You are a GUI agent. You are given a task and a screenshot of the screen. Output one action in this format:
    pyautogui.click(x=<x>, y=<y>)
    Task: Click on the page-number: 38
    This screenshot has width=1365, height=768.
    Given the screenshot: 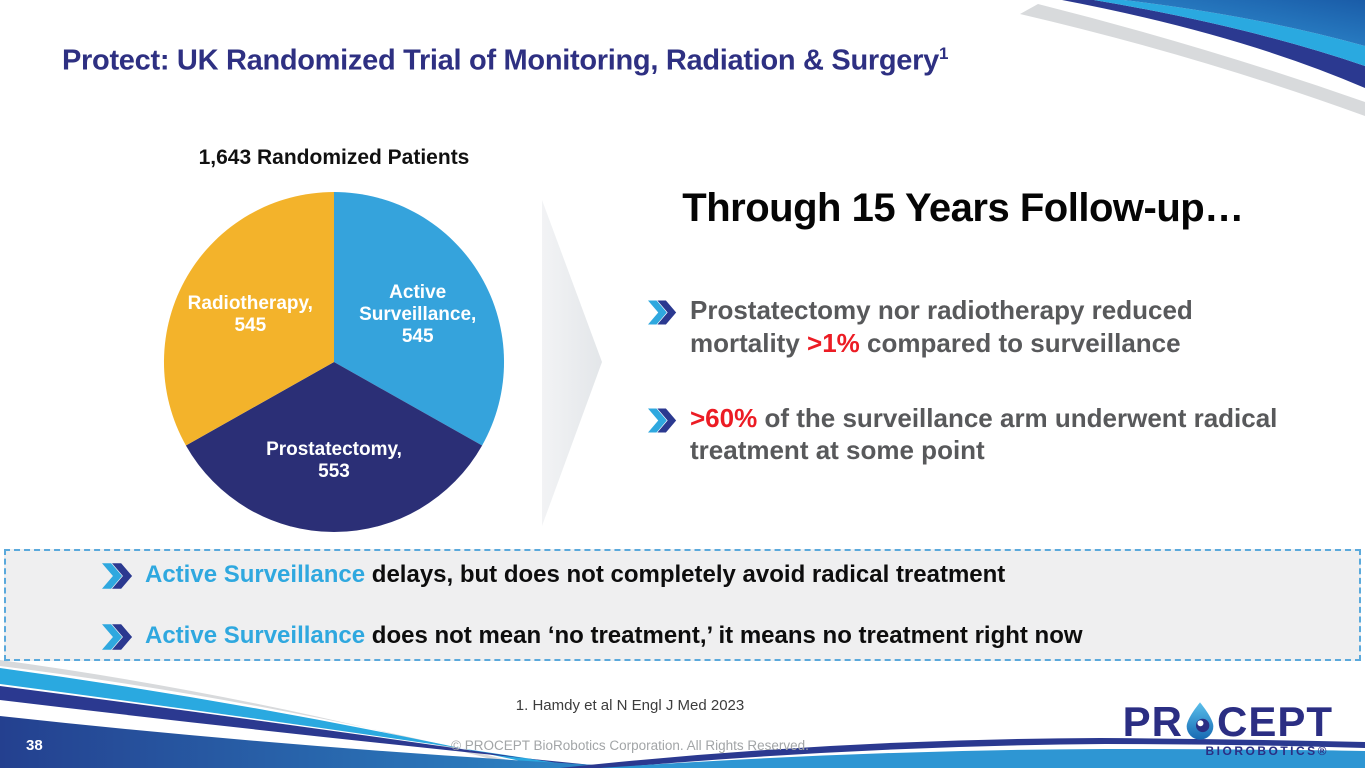 What is the action you would take?
    pyautogui.click(x=34, y=745)
    